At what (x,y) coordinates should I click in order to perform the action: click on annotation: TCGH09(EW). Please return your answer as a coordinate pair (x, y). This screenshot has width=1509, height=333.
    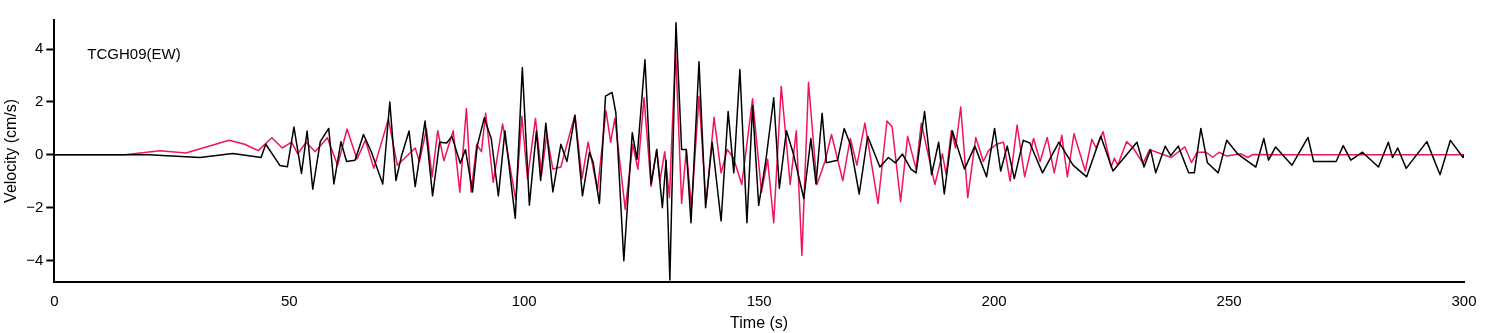
    Looking at the image, I should click on (134, 54).